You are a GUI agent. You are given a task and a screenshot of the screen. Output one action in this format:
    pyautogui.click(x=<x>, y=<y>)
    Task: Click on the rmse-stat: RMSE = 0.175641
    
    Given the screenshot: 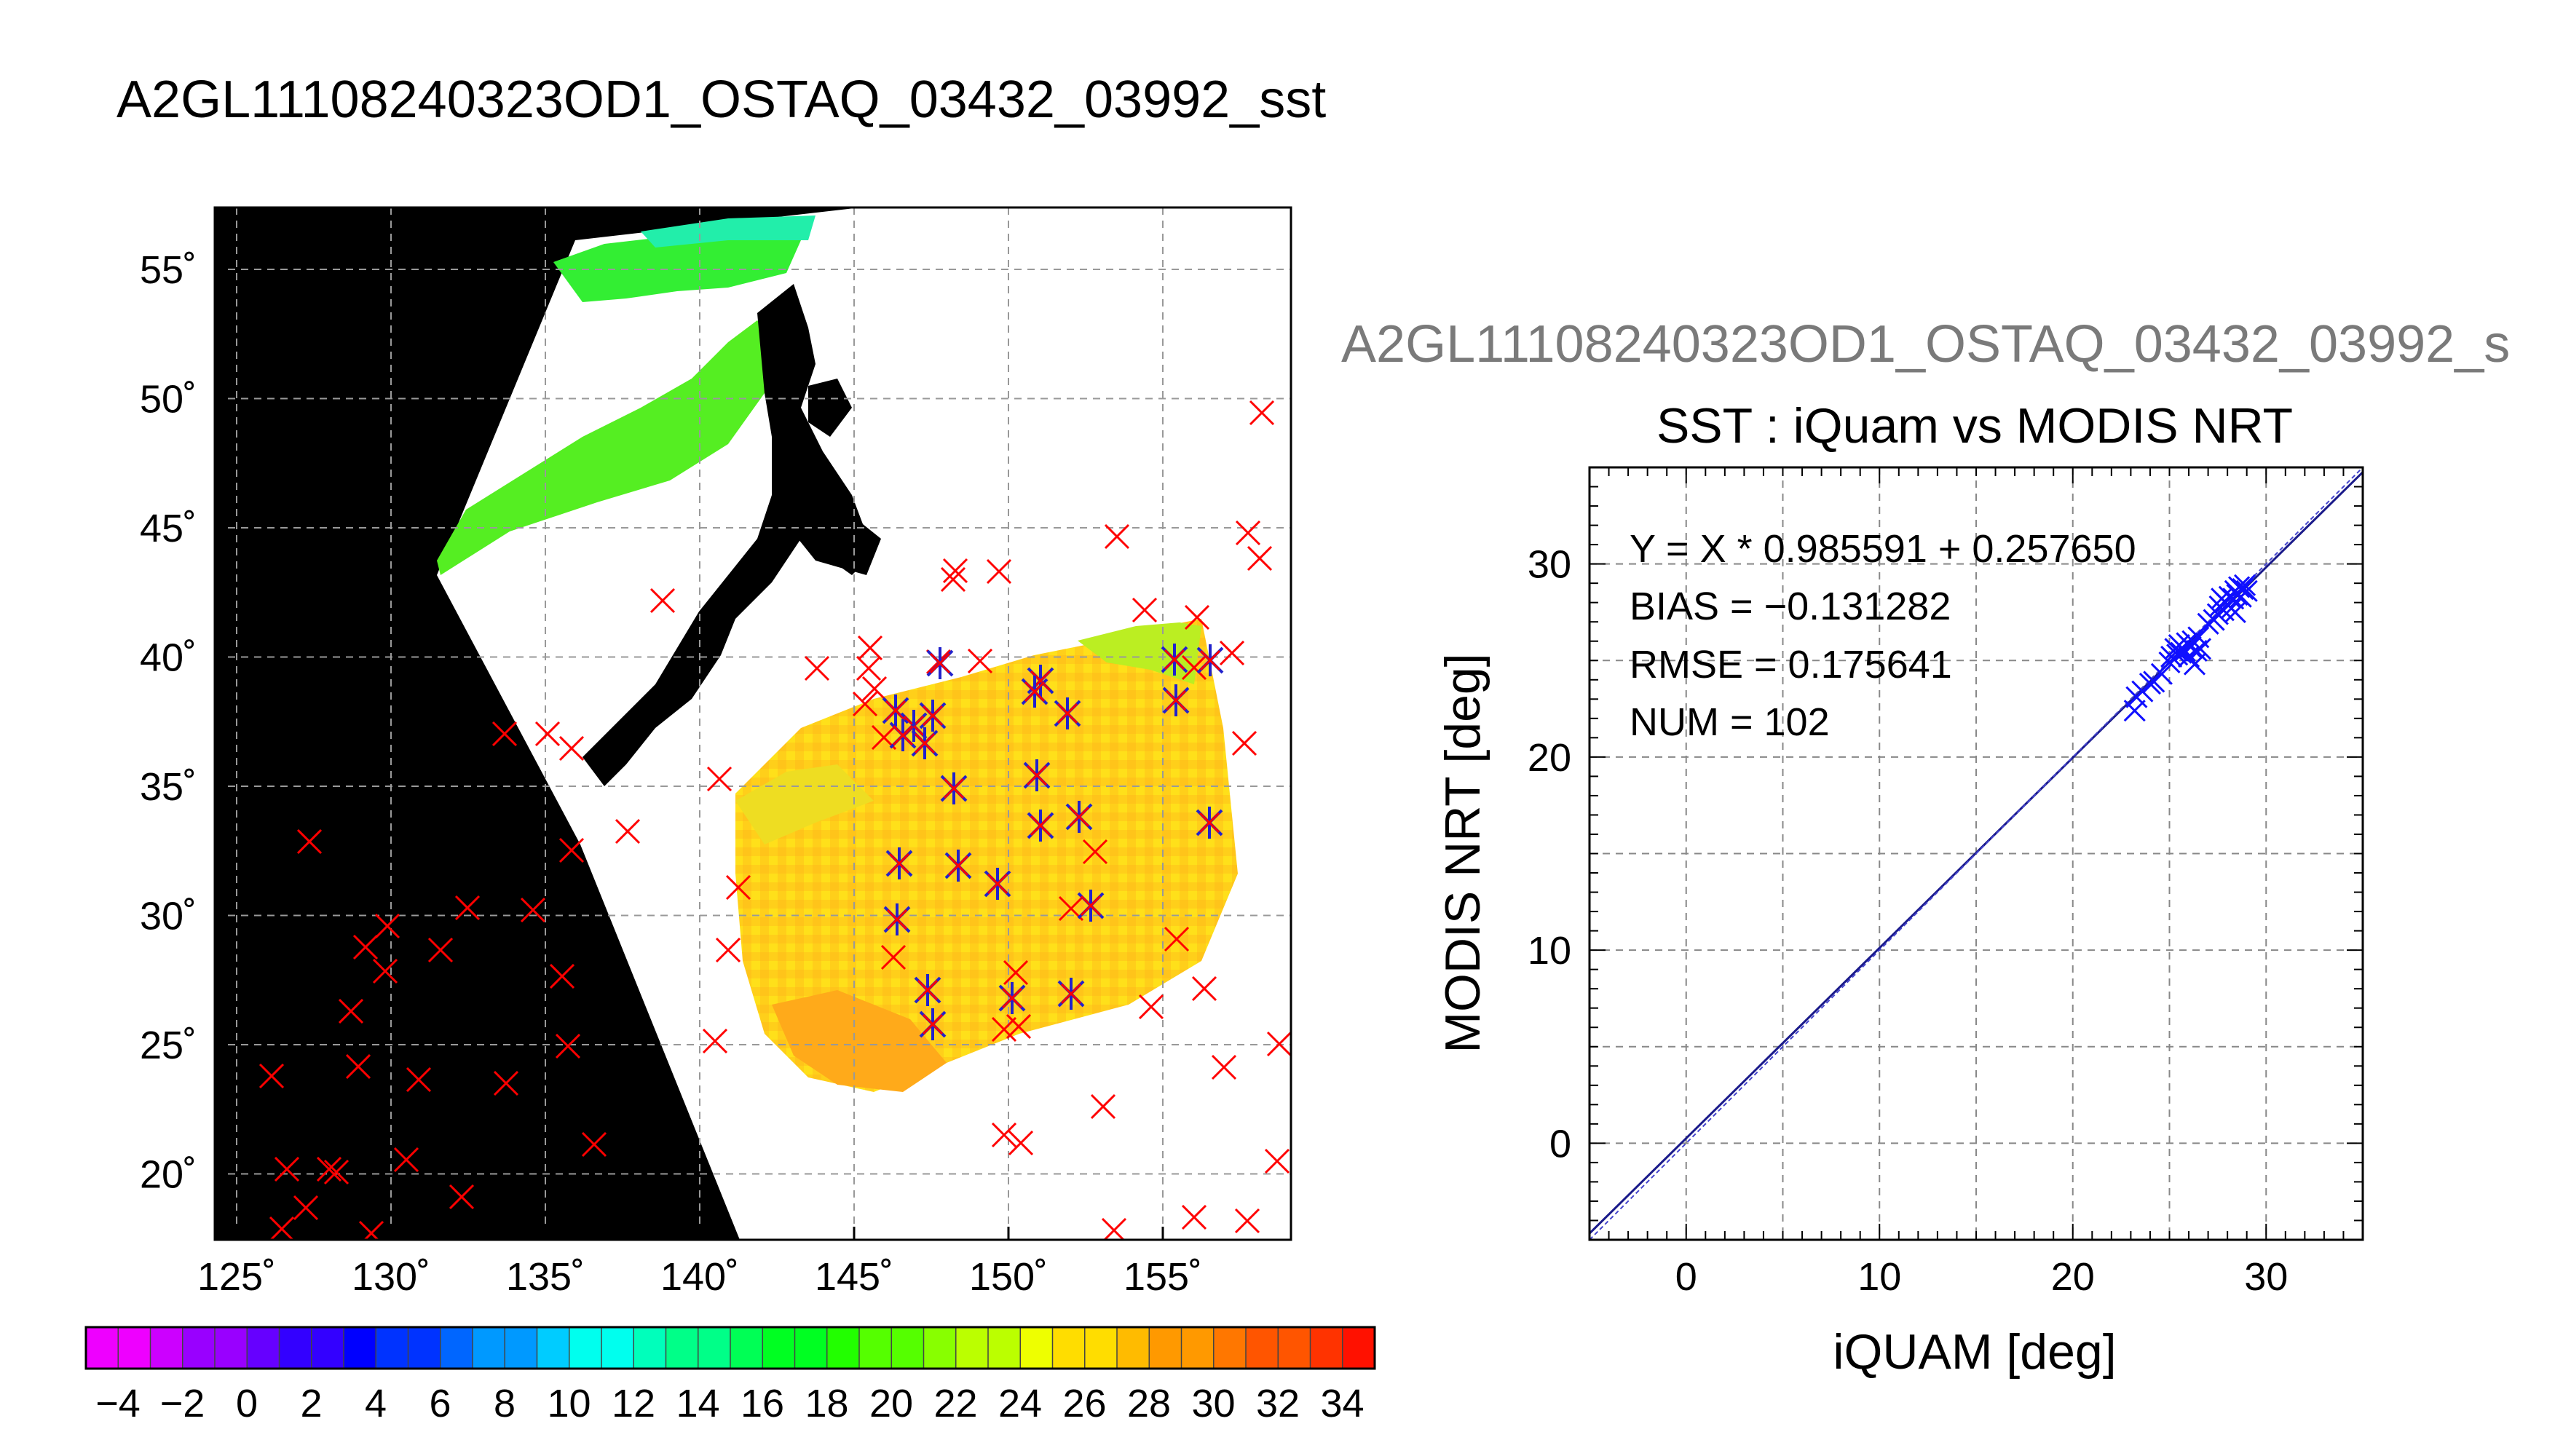 What is the action you would take?
    pyautogui.click(x=1791, y=665)
    